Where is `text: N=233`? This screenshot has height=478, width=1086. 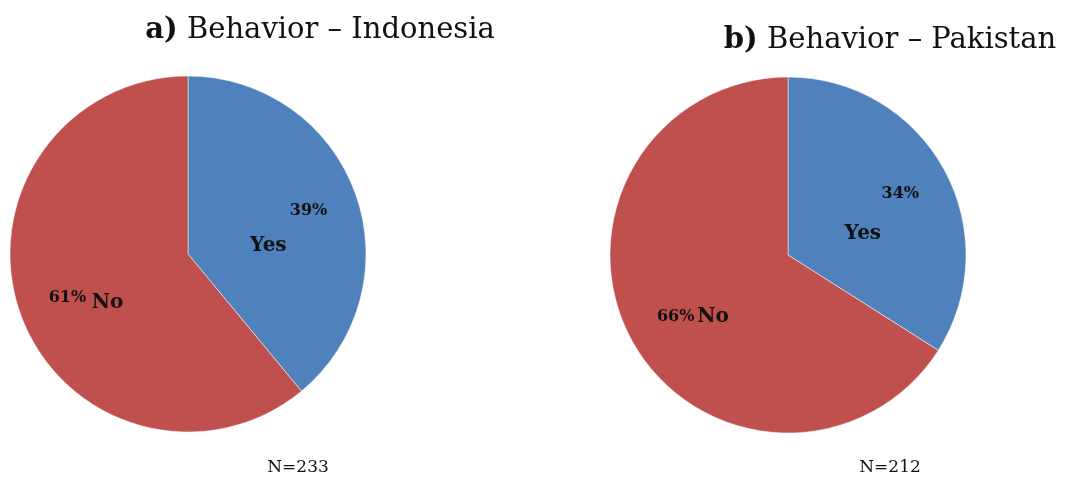
text: N=233 is located at coordinates (298, 466).